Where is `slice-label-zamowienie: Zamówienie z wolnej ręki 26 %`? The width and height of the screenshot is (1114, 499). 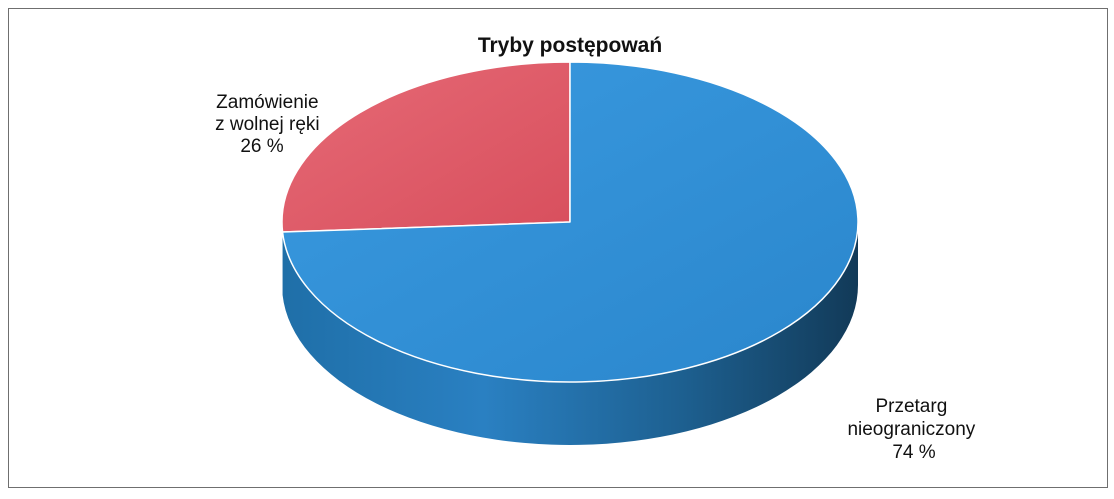 slice-label-zamowienie: Zamówienie z wolnej ręki 26 % is located at coordinates (270, 124).